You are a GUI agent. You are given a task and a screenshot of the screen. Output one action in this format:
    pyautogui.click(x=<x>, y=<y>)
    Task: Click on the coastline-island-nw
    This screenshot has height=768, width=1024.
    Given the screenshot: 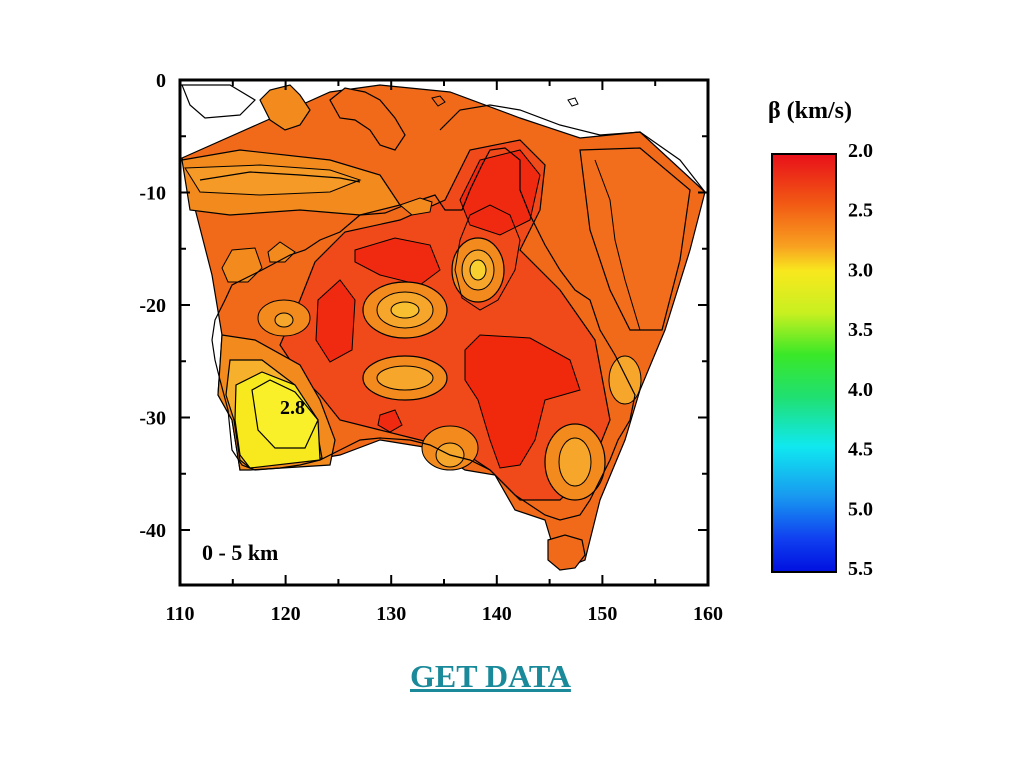 What is the action you would take?
    pyautogui.click(x=218, y=101)
    